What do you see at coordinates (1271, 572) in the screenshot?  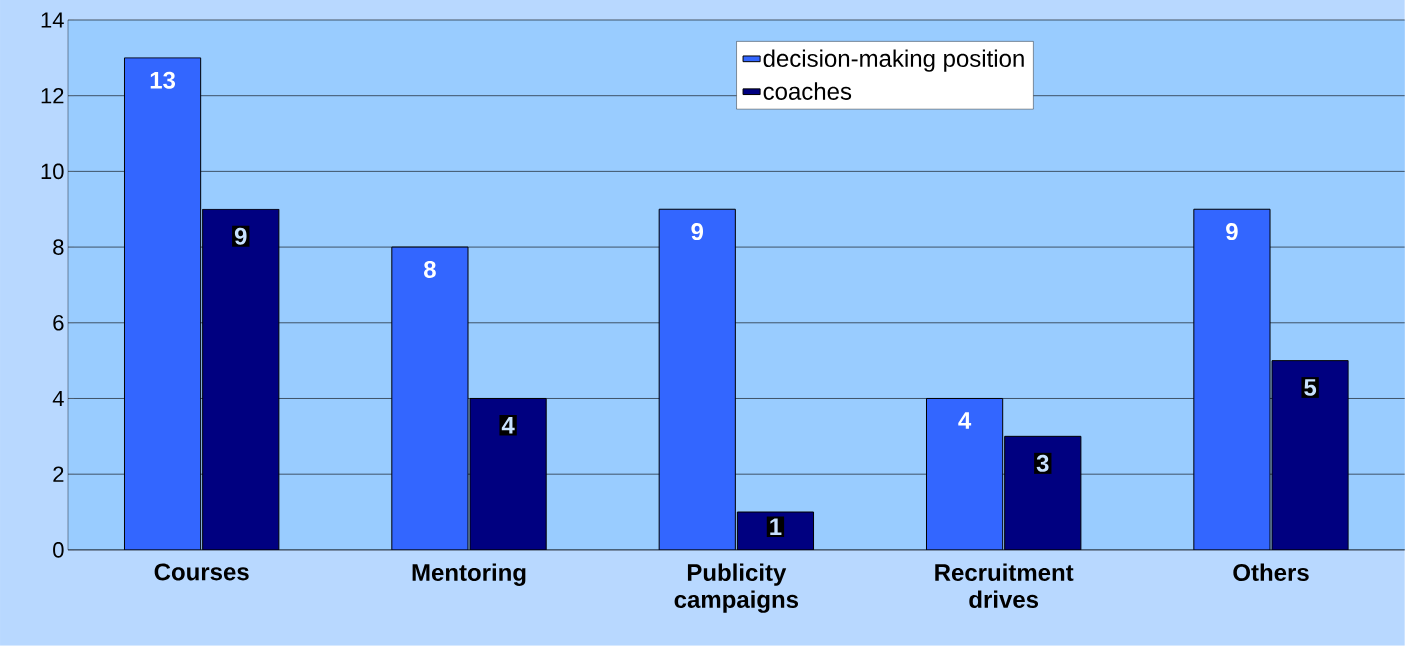 I see `x-tick-label: Others` at bounding box center [1271, 572].